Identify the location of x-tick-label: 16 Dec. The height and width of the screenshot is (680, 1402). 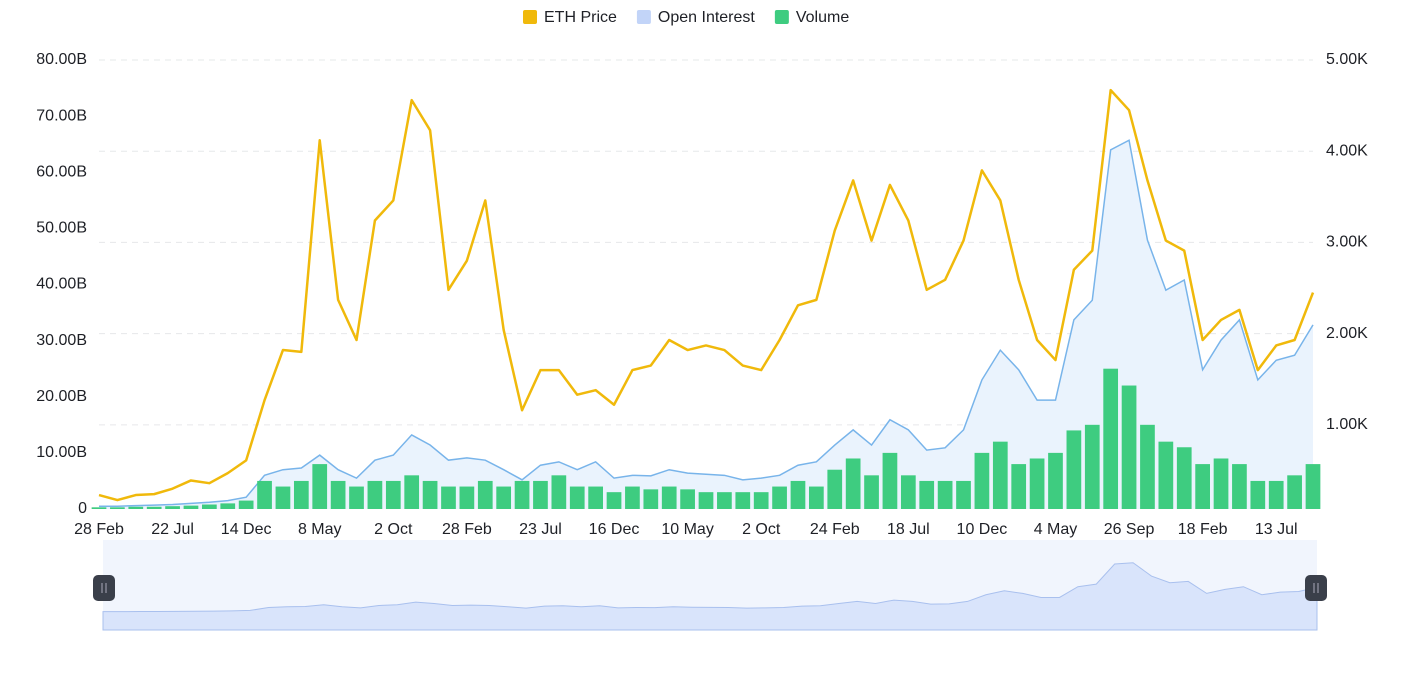
(614, 529).